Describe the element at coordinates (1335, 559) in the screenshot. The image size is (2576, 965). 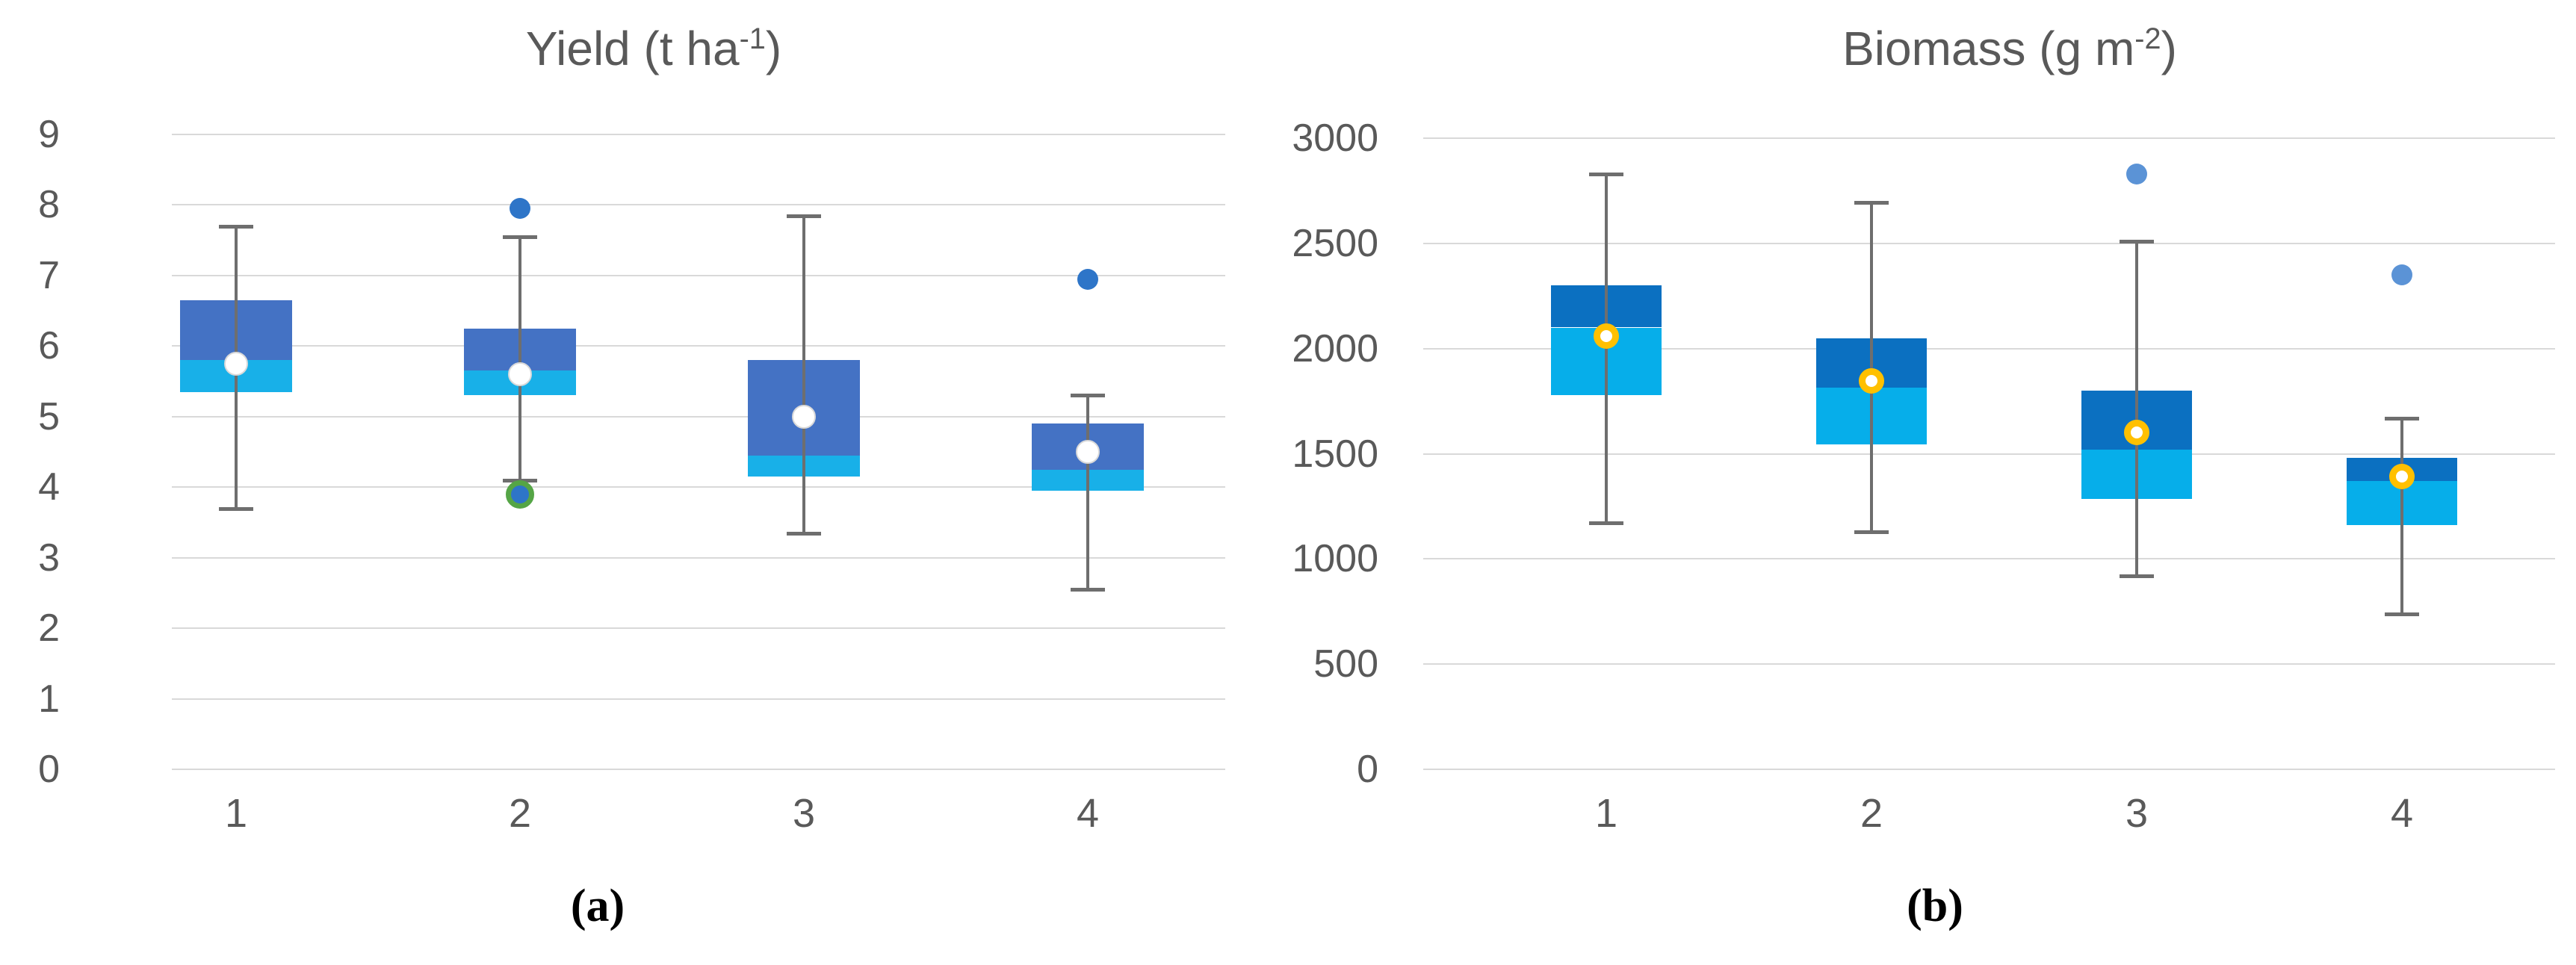
I see `y-tick-label: 1000` at that location.